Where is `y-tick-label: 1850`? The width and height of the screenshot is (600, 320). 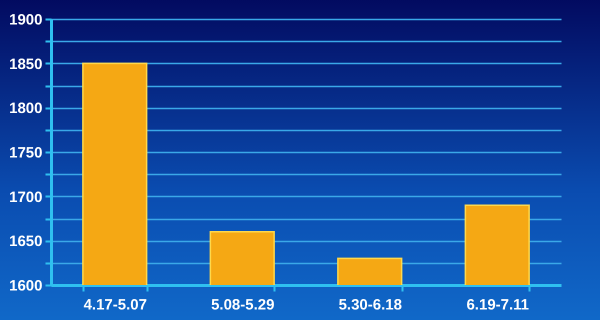 y-tick-label: 1850 is located at coordinates (25, 64).